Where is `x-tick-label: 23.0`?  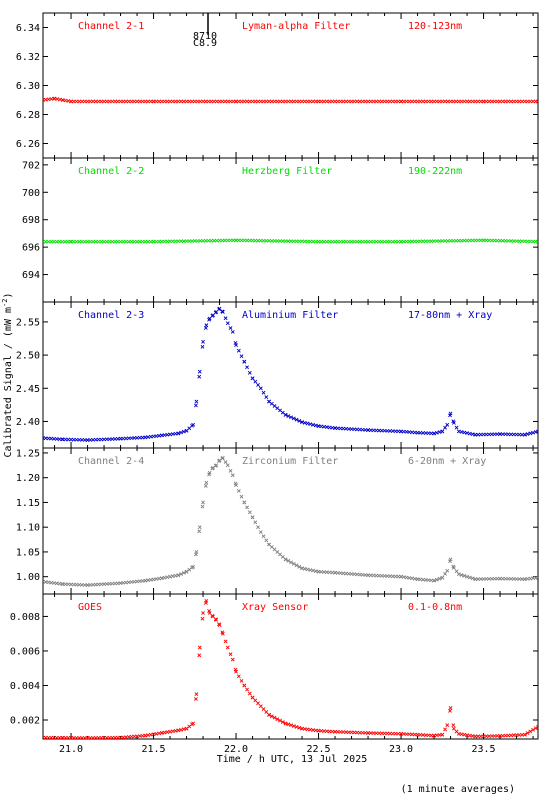 x-tick-label: 23.0 is located at coordinates (401, 749).